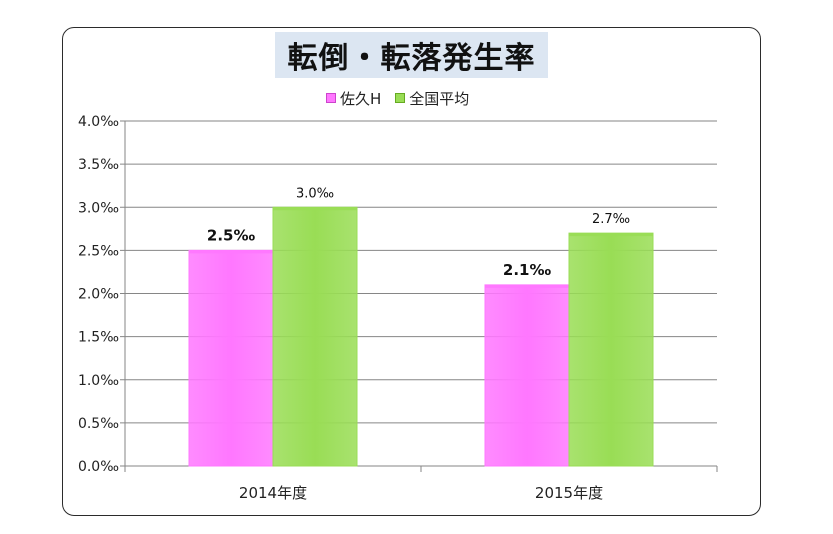 The width and height of the screenshot is (833, 534). What do you see at coordinates (98, 467) in the screenshot?
I see `y-tick-label: 0.0‰` at bounding box center [98, 467].